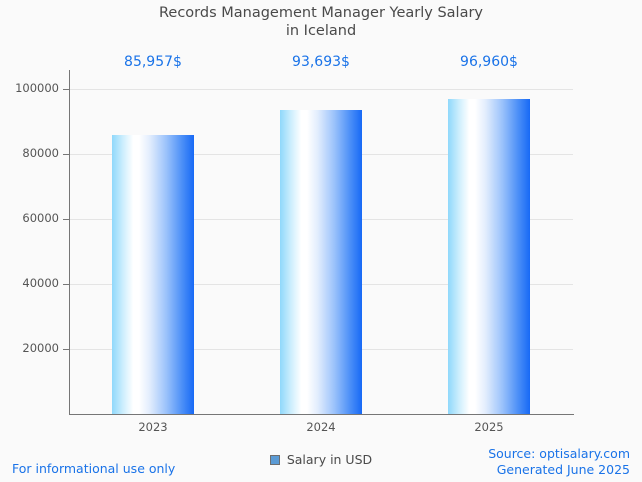 This screenshot has height=482, width=642. I want to click on chart-title-line2: in Iceland, so click(321, 31).